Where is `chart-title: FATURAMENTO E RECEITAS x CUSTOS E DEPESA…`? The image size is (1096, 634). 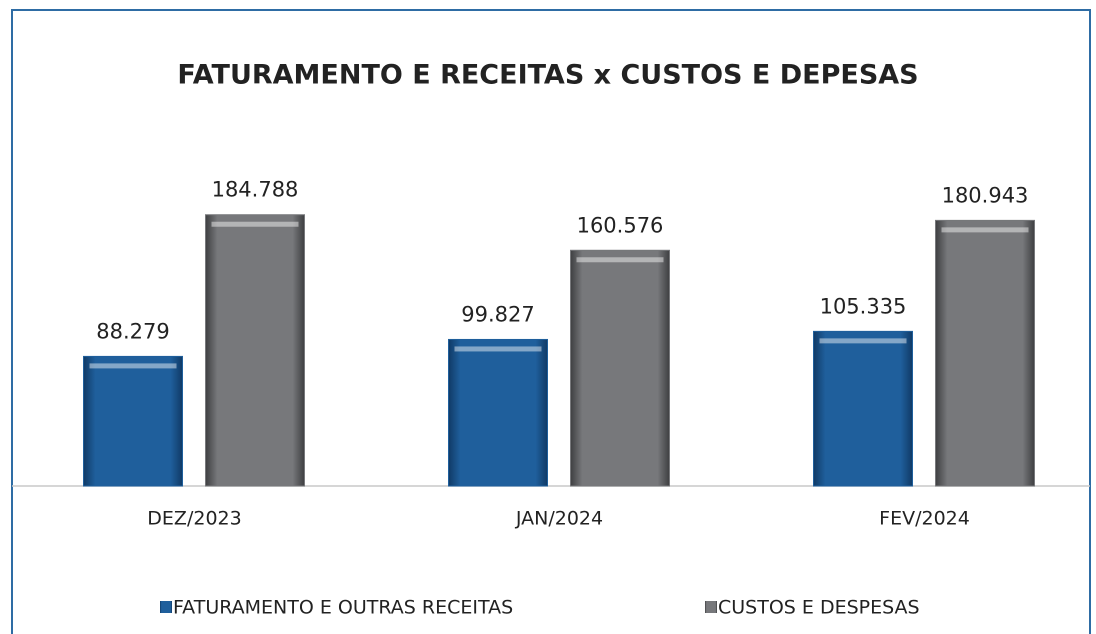
chart-title: FATURAMENTO E RECEITAS x CUSTOS E DEPESA… is located at coordinates (547, 75).